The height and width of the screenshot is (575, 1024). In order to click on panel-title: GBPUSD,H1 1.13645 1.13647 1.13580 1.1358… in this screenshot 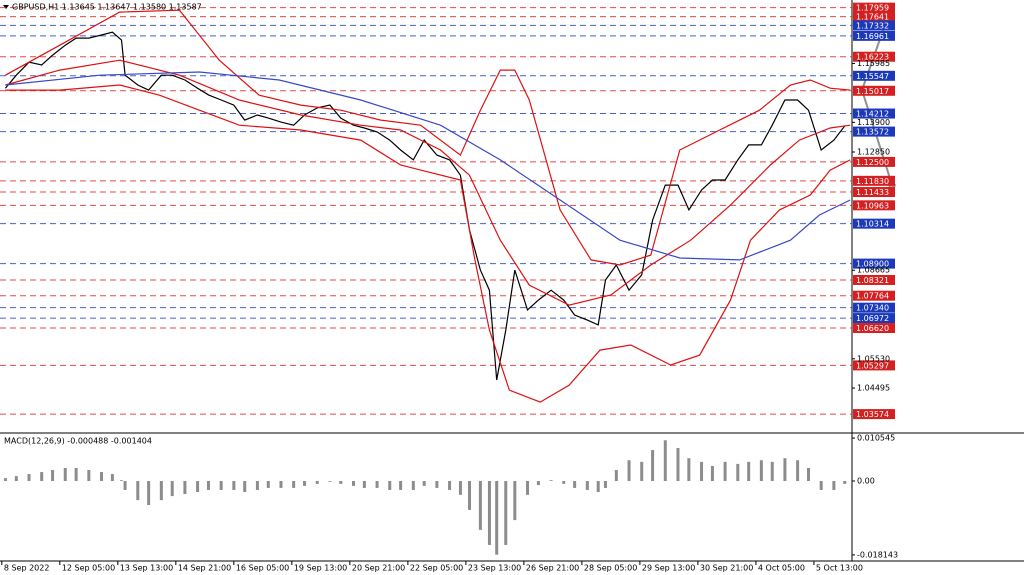, I will do `click(107, 7)`.